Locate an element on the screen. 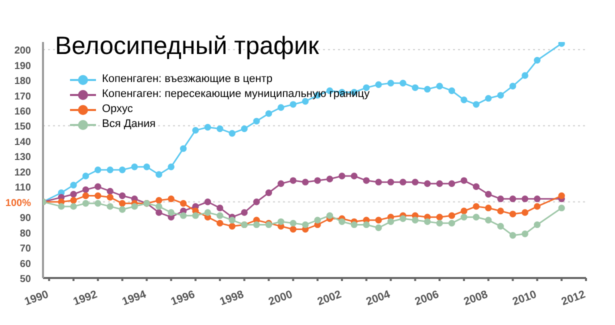  y-tick-label: 140 is located at coordinates (23, 142).